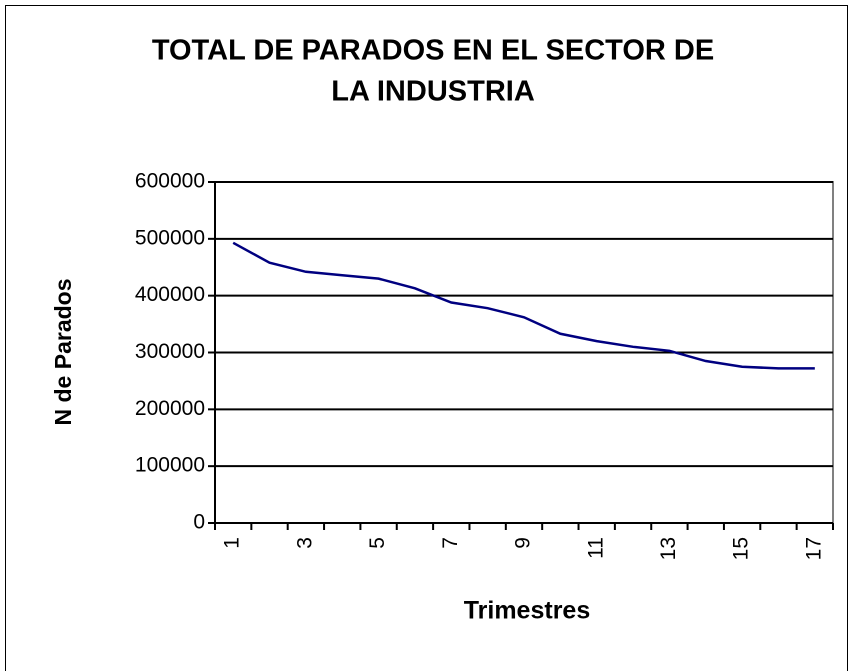  I want to click on x-axis-label: Trimestres, so click(527, 611).